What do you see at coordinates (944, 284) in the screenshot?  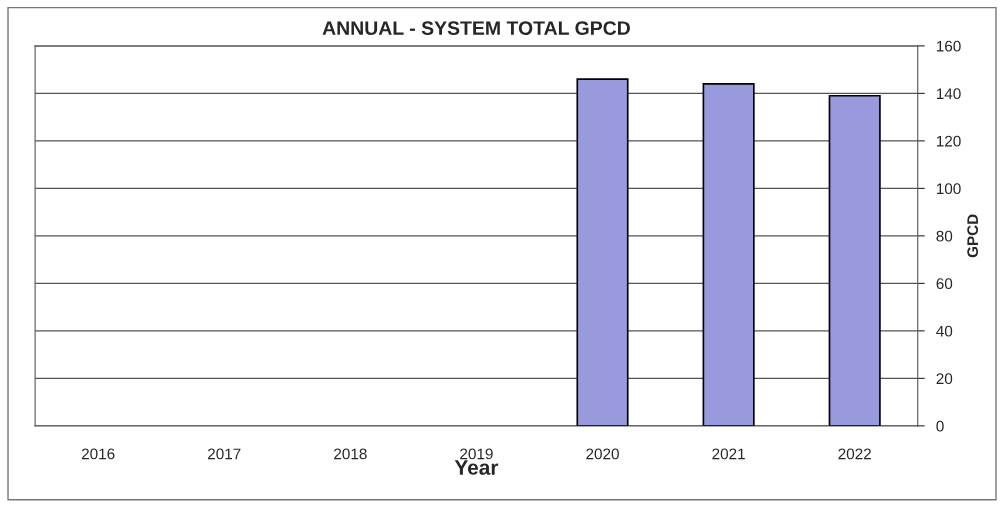 I see `y-tick-label: 60` at bounding box center [944, 284].